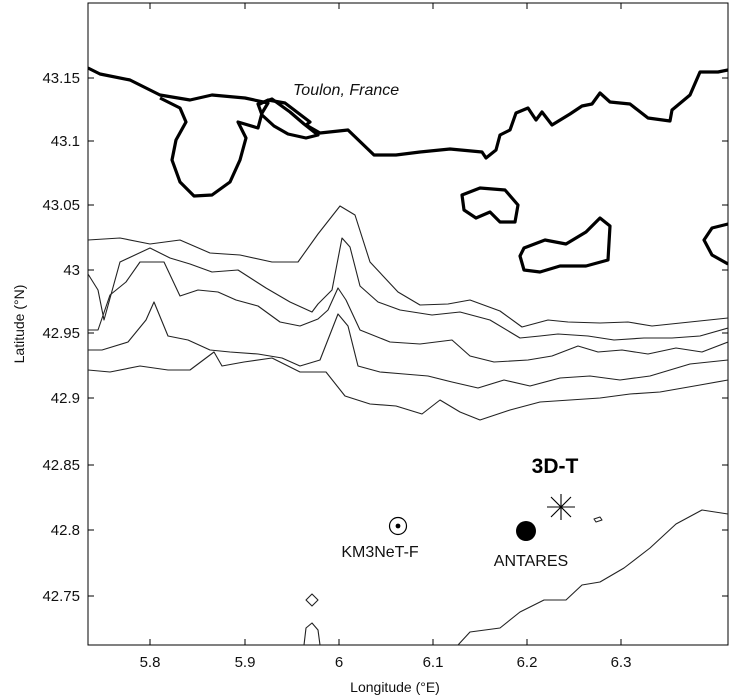  Describe the element at coordinates (61, 78) in the screenshot. I see `y-tick-label: 43.15` at that location.